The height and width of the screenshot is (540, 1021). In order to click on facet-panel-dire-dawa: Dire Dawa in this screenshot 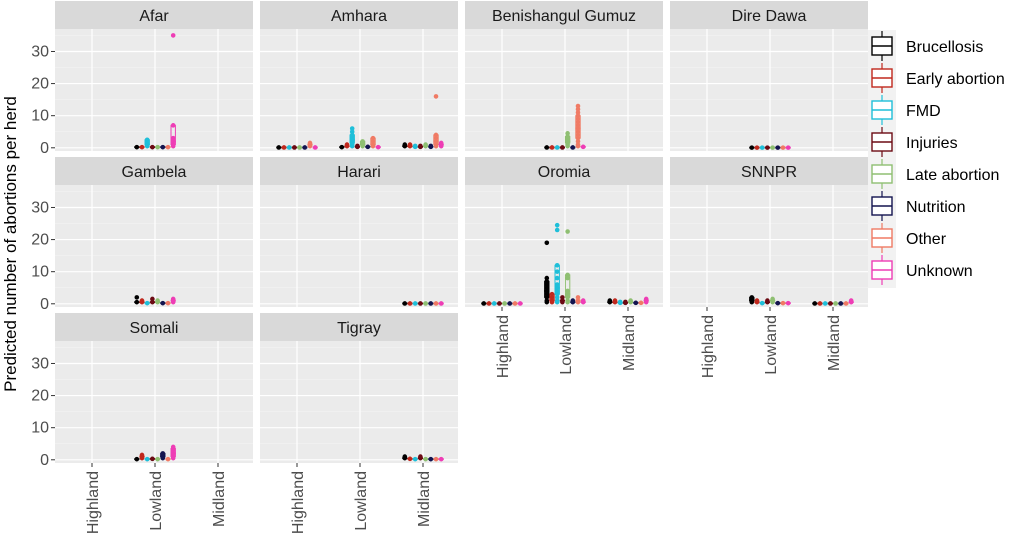, I will do `click(769, 76)`.